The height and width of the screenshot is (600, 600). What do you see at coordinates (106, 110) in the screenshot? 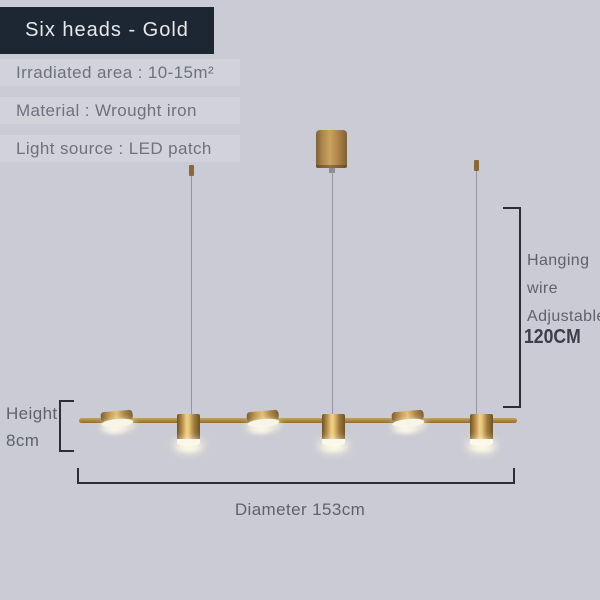
I see `spec-material-label: Material : Wrought iron` at bounding box center [106, 110].